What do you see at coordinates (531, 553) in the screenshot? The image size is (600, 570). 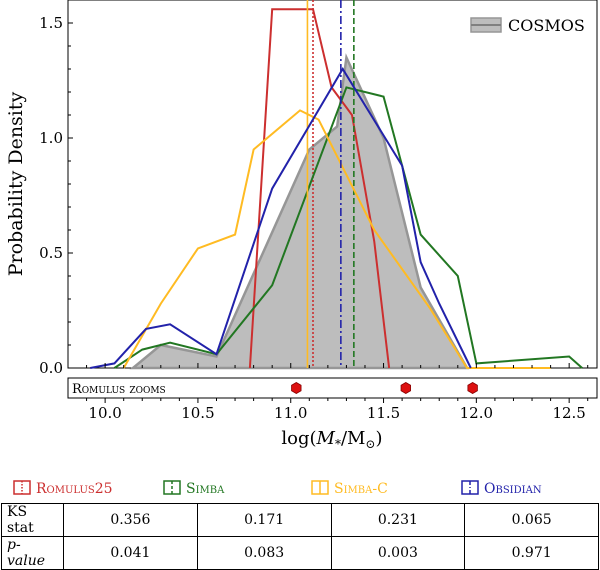 I see `cell-p-obsidian: 0.971` at bounding box center [531, 553].